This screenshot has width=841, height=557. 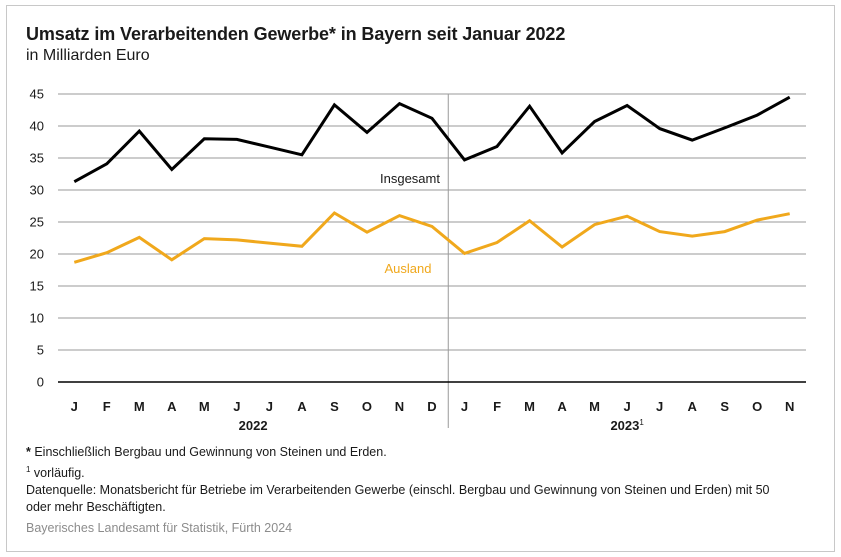 I want to click on y-tick-label: 20, so click(x=37, y=254).